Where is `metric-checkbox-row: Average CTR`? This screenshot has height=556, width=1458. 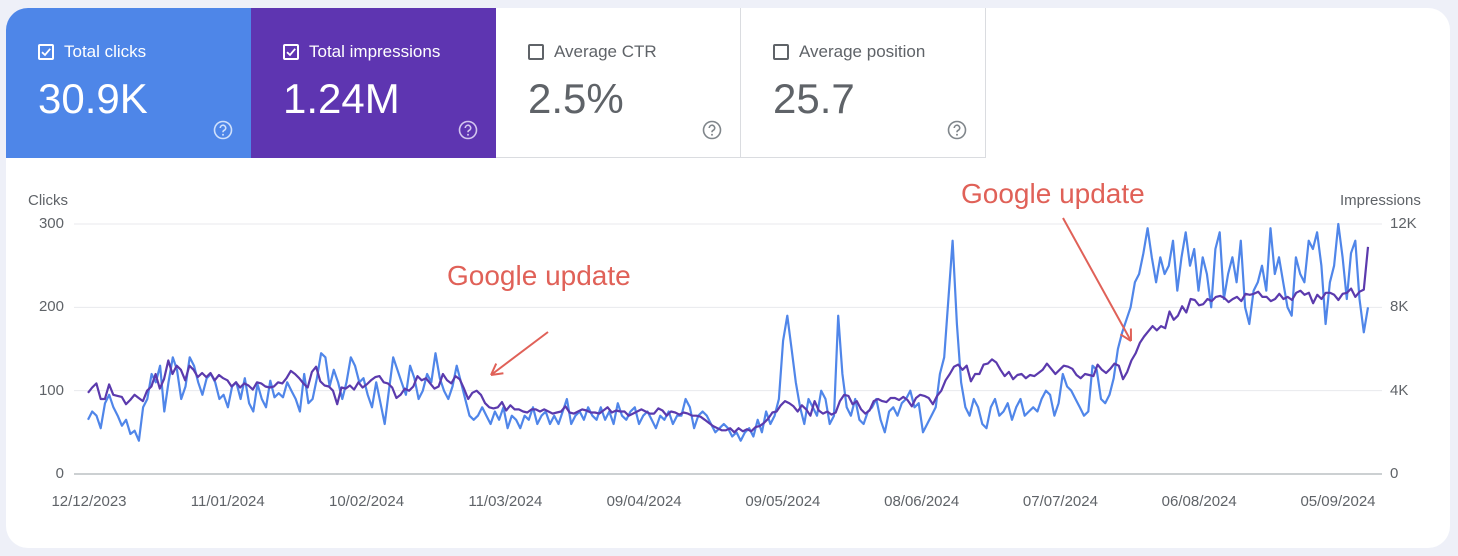
metric-checkbox-row: Average CTR is located at coordinates (592, 52).